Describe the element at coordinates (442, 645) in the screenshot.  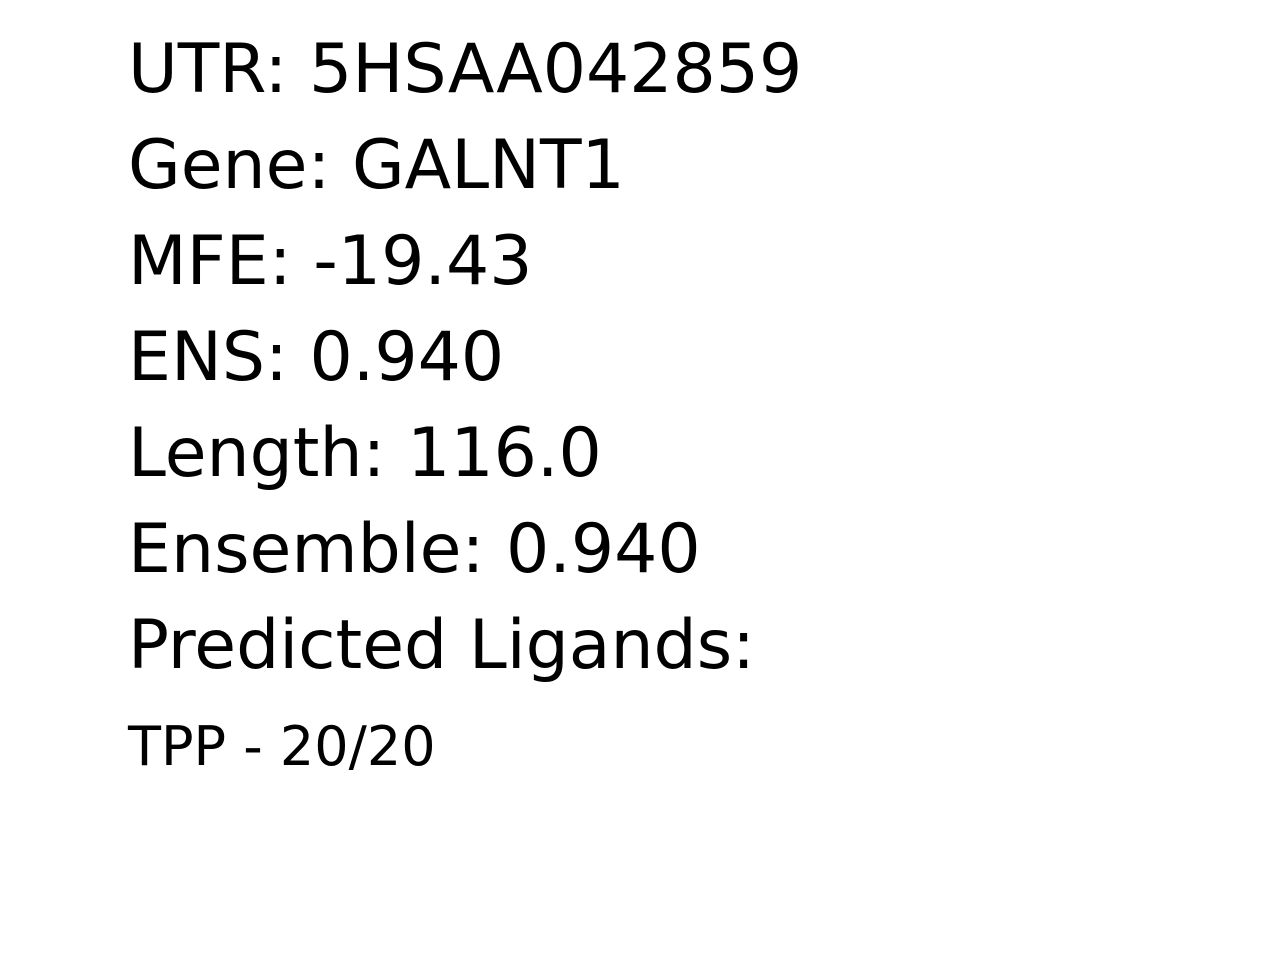
I see `predicted-ligands-heading: Predicted Ligands:` at that location.